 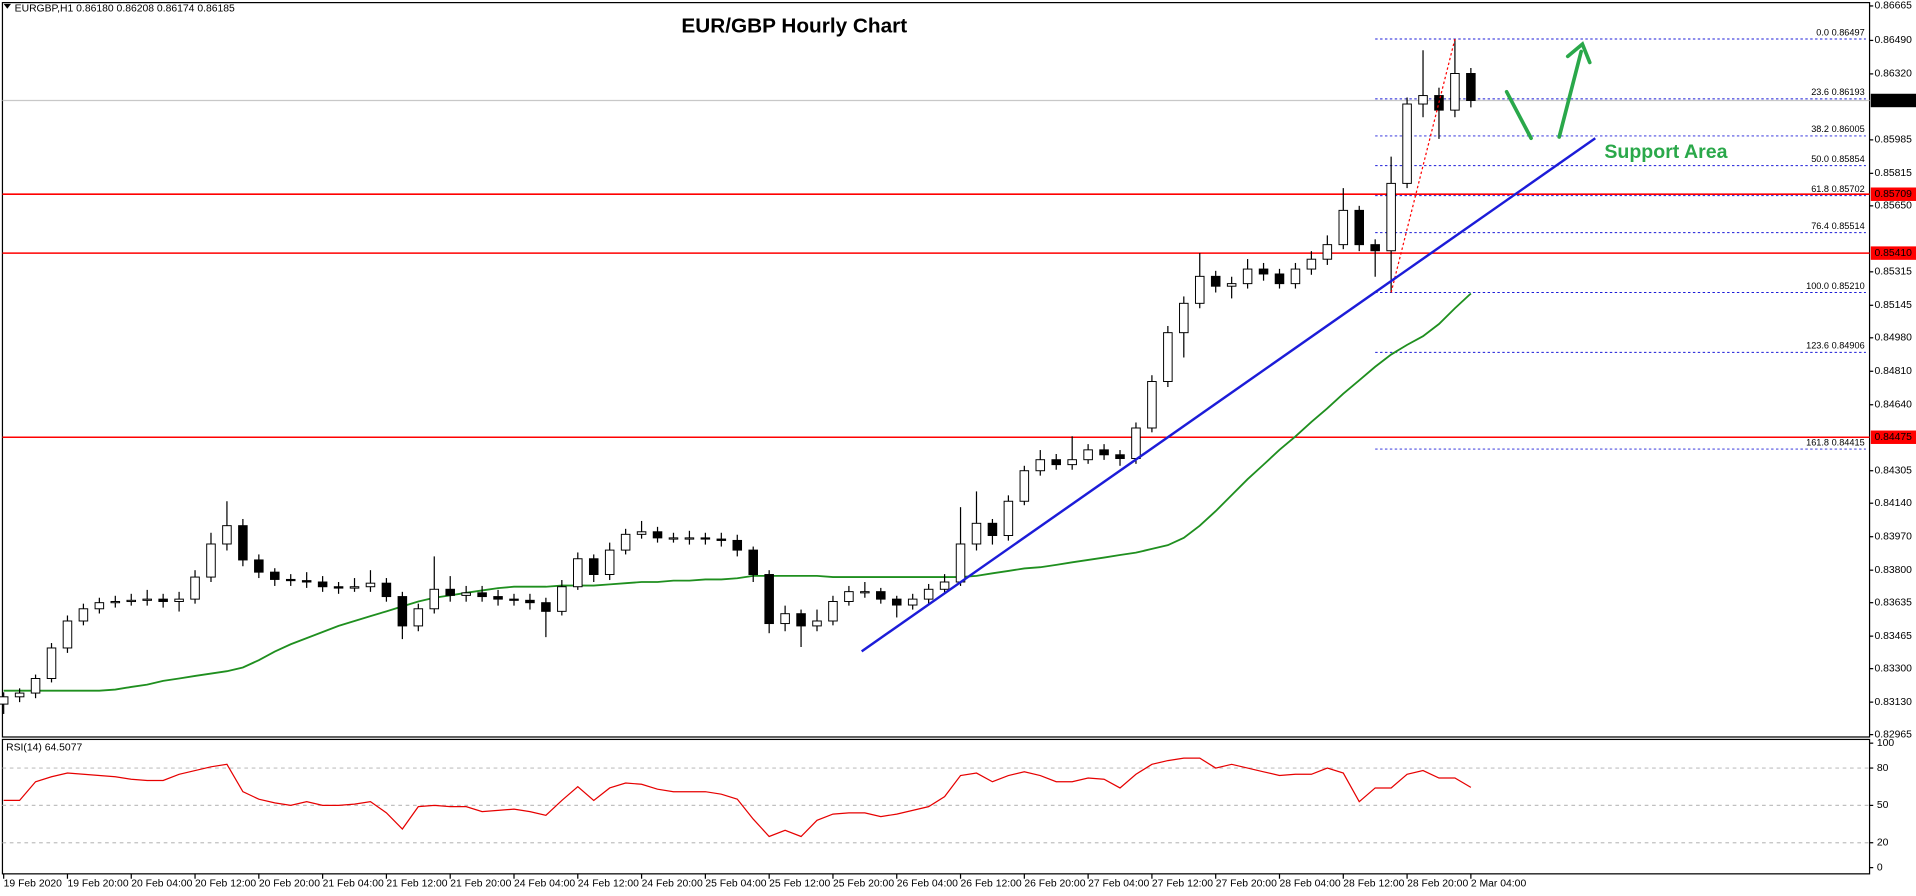 I want to click on y-tick-label: 0.83300, so click(x=1893, y=668).